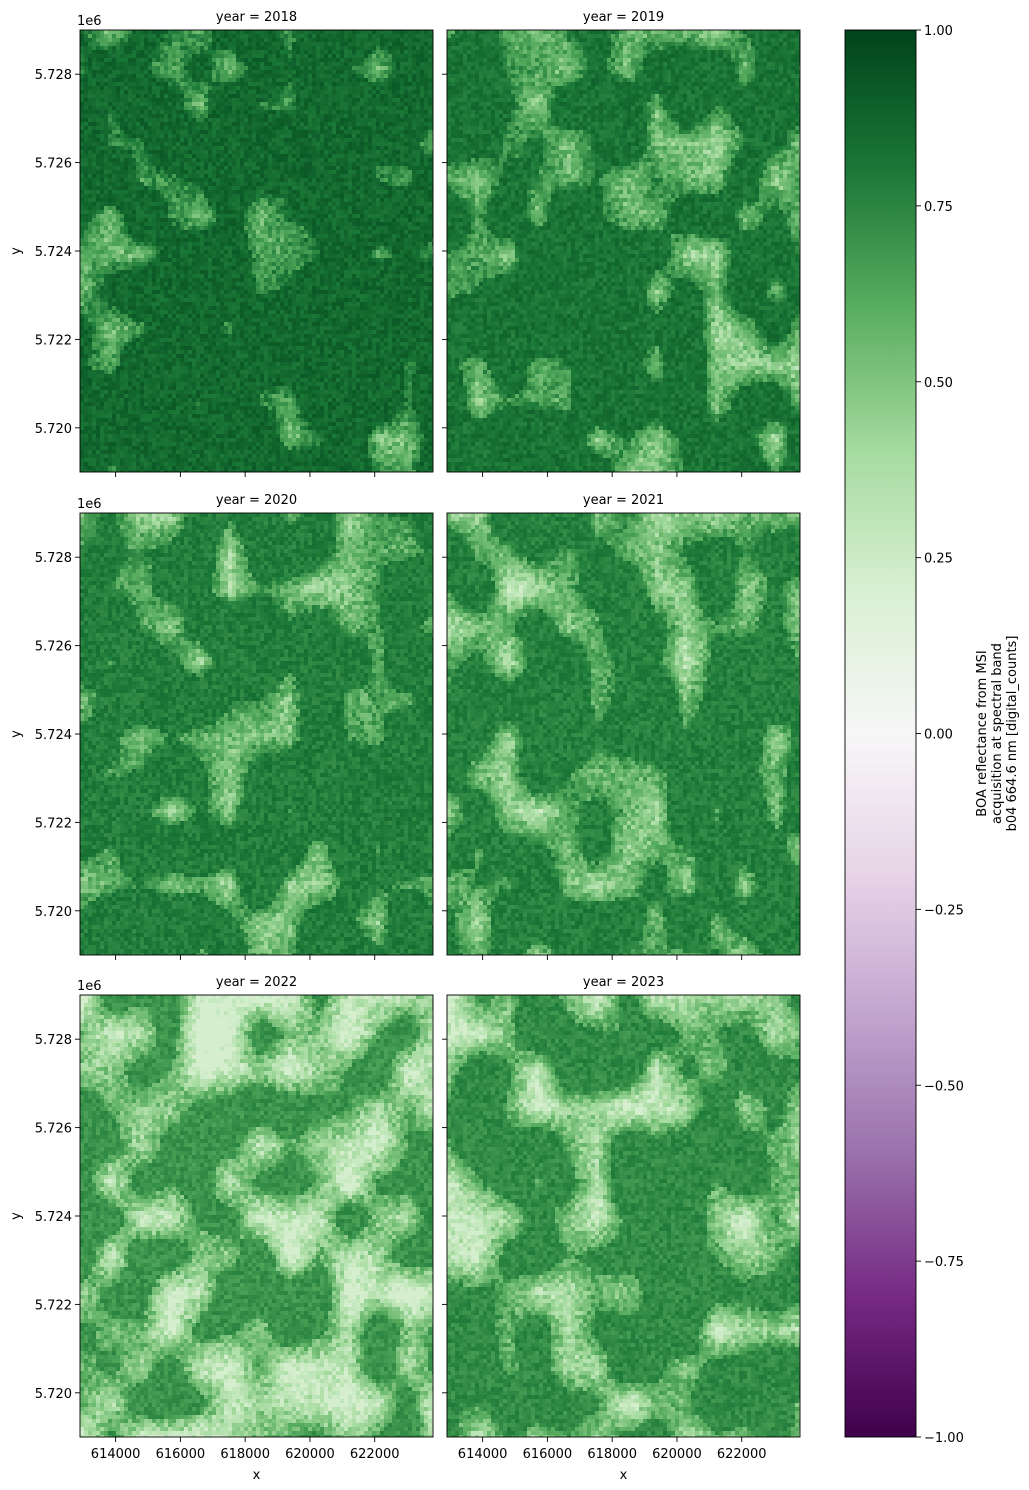  I want to click on facet-title: year = 2019, so click(623, 17).